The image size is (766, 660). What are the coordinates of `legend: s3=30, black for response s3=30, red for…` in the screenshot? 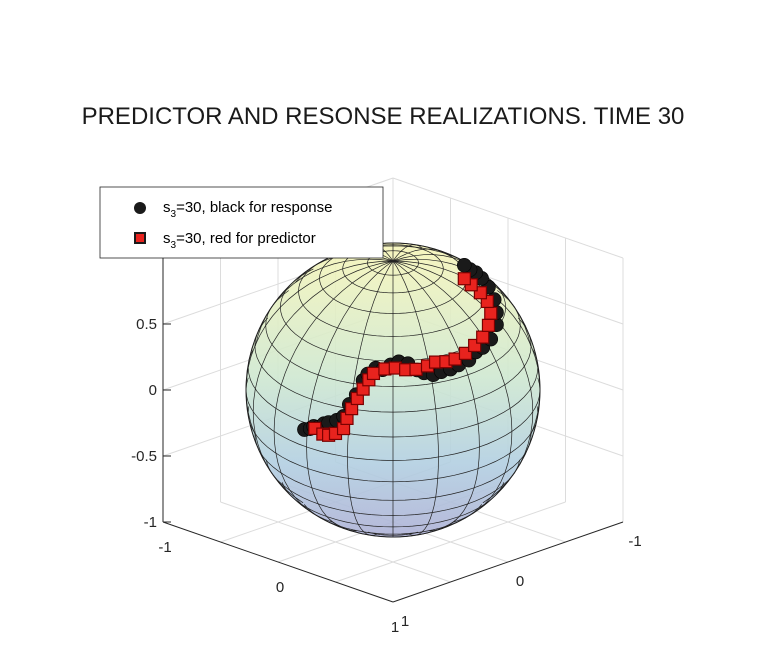 It's located at (241, 222).